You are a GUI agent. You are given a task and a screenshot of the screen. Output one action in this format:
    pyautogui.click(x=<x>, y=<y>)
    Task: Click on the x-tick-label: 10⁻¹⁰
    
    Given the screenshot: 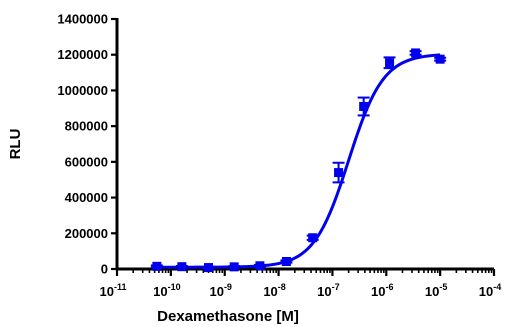 What is the action you would take?
    pyautogui.click(x=166, y=290)
    